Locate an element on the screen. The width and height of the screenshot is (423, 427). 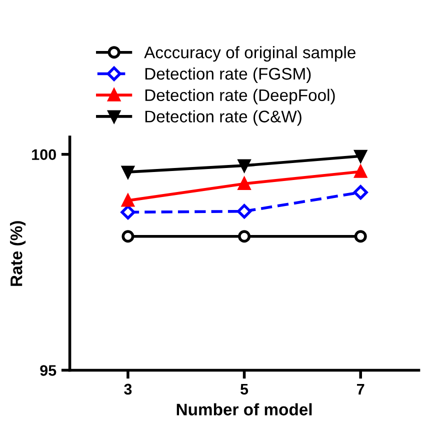
legend-label: Detection rate (C&W) is located at coordinates (223, 118).